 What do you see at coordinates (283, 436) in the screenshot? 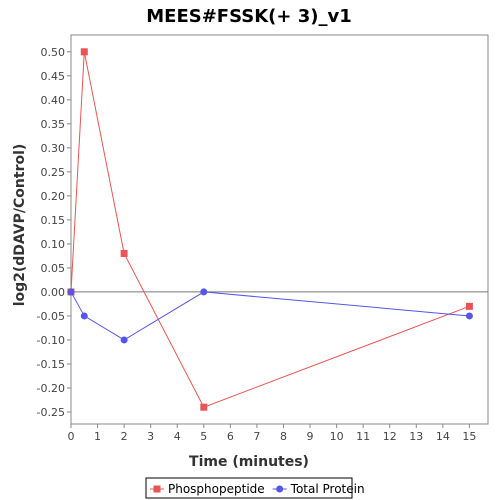
I see `x-tick-label: 8` at bounding box center [283, 436].